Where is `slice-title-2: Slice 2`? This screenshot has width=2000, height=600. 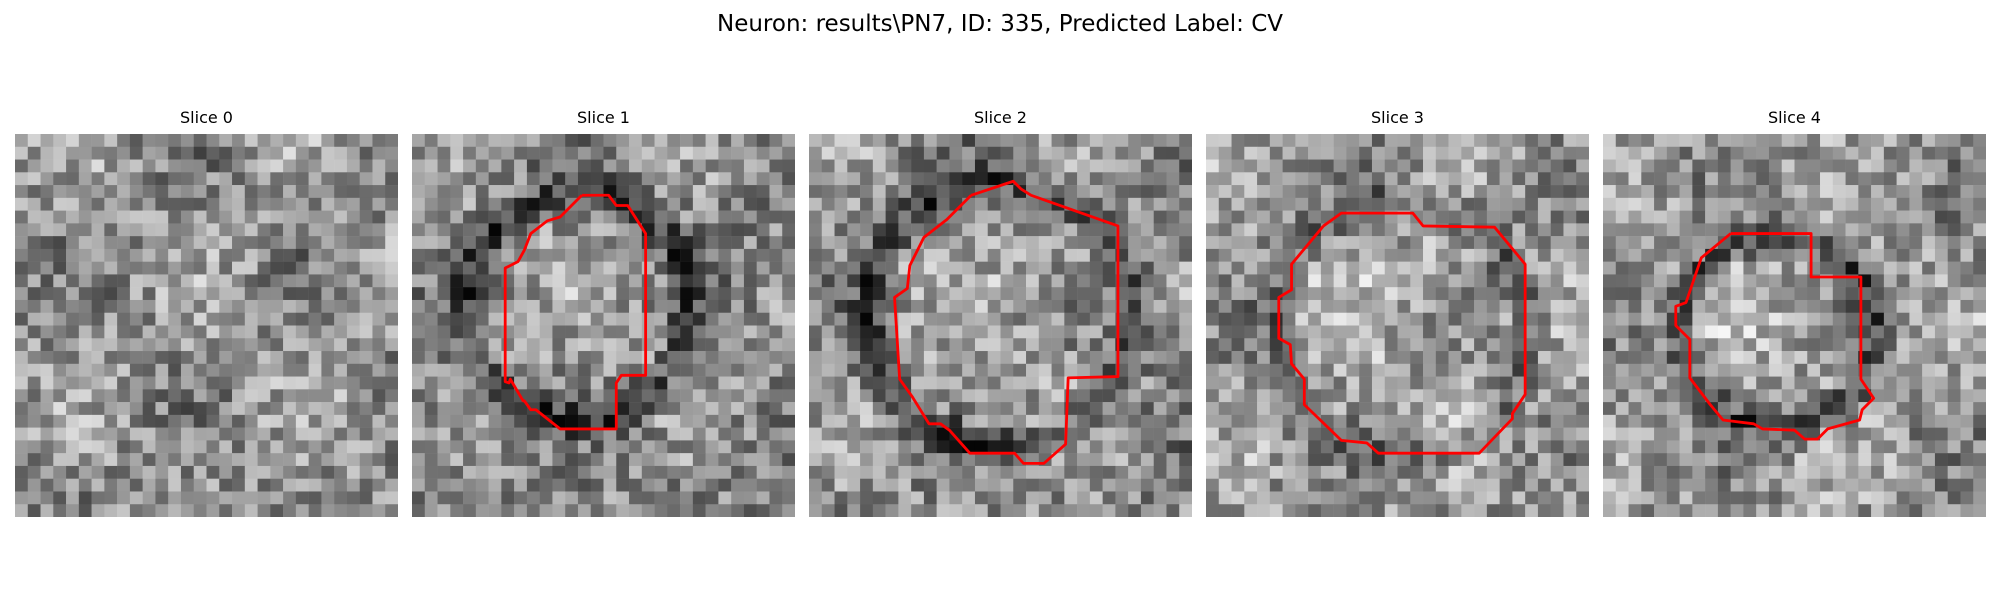
slice-title-2: Slice 2 is located at coordinates (1000, 117).